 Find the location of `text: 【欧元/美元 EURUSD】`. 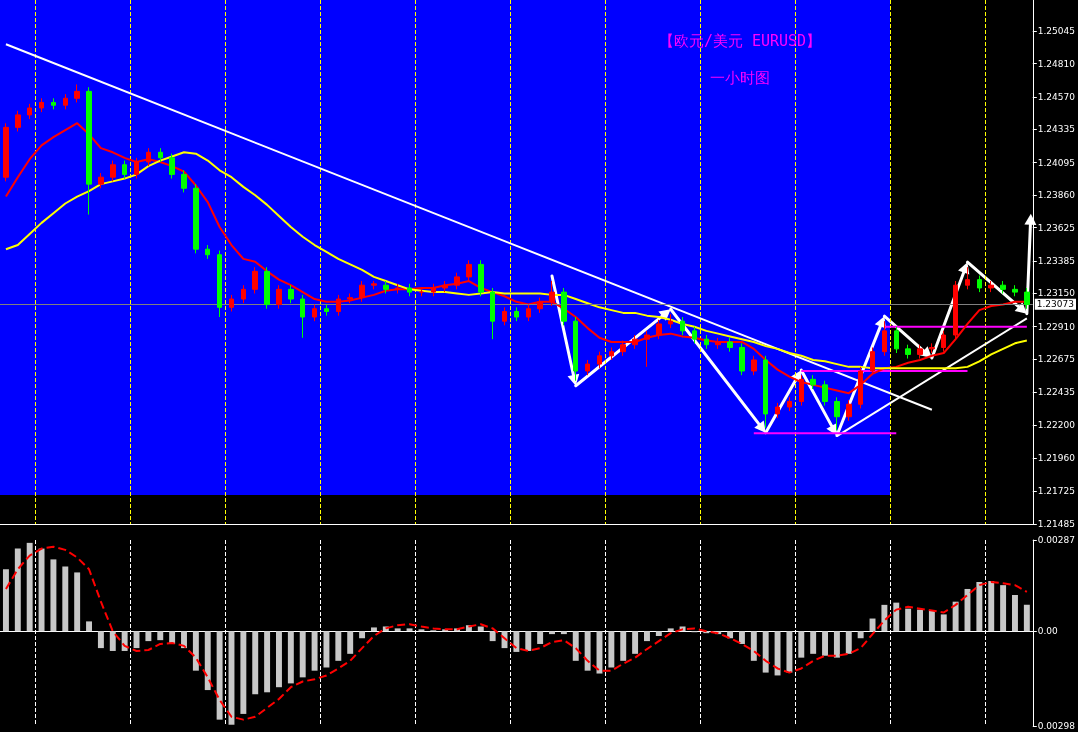

text: 【欧元/美元 EURUSD】 is located at coordinates (740, 40).